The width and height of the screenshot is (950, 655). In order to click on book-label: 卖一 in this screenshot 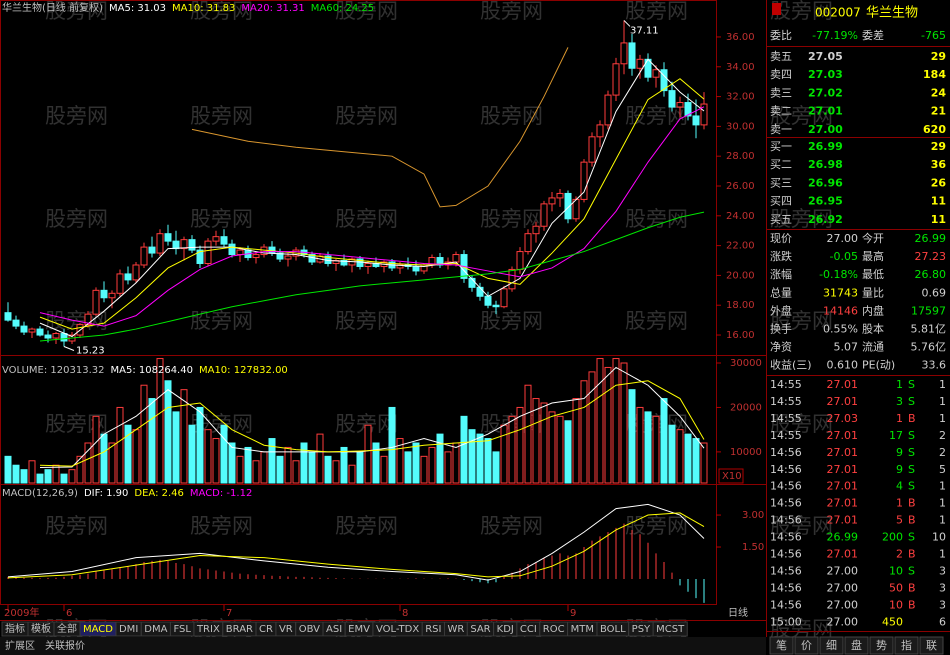, I will do `click(781, 129)`.